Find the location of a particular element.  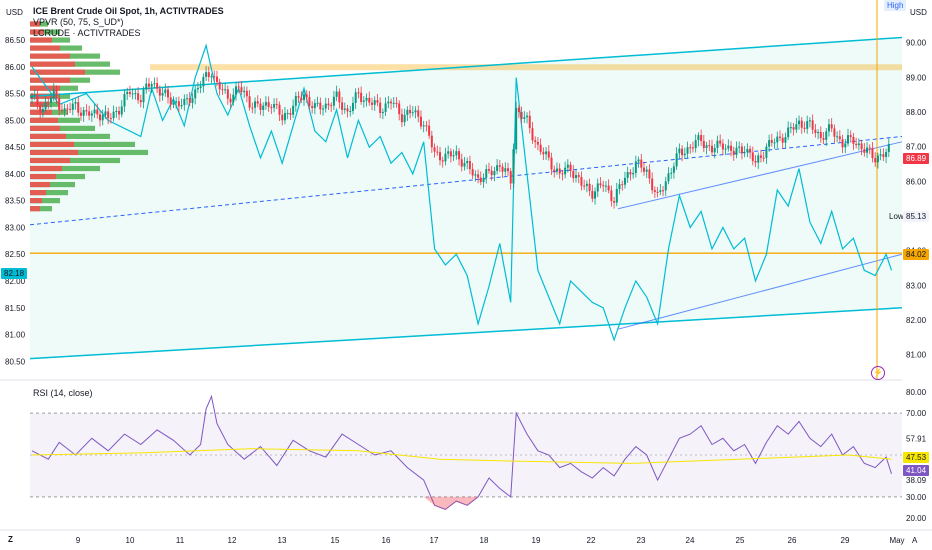

vpvr-indicator-label: VPVR (50, 75, S_UD*) is located at coordinates (78, 22).